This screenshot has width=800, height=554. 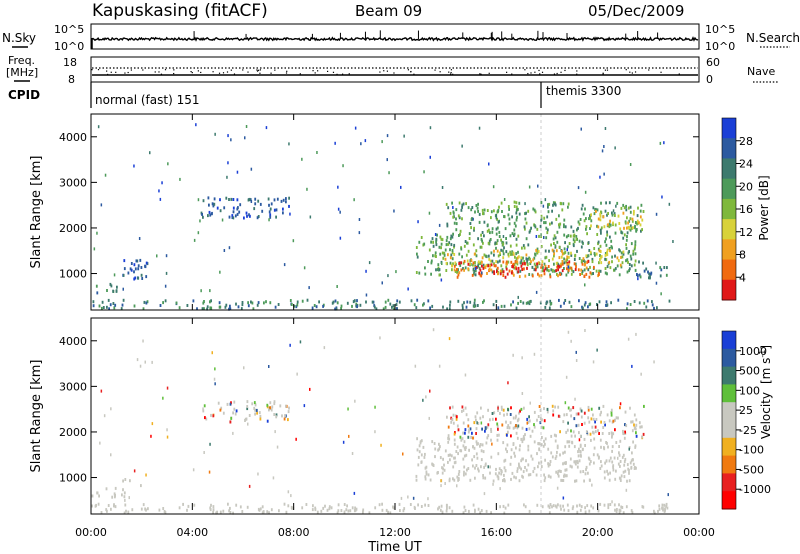 What do you see at coordinates (294, 532) in the screenshot?
I see `x-tick-label: 08:00` at bounding box center [294, 532].